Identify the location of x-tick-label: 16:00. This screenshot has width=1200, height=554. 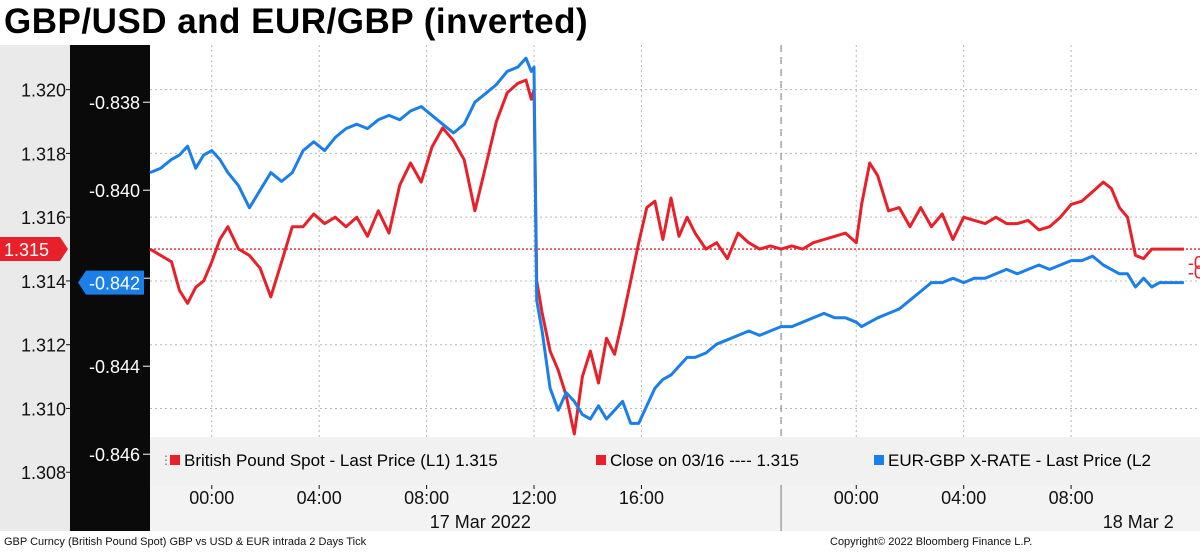
(641, 498).